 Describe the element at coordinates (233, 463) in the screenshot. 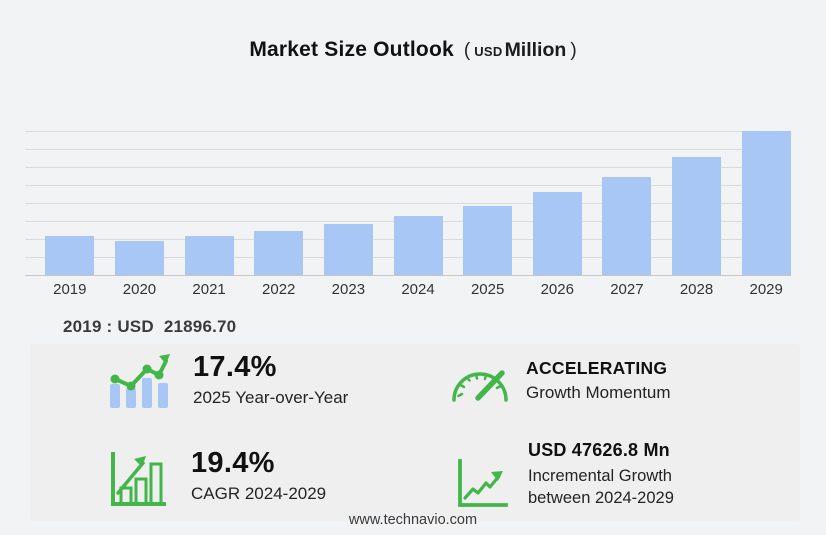

I see `cagr-value: 19.4%` at that location.